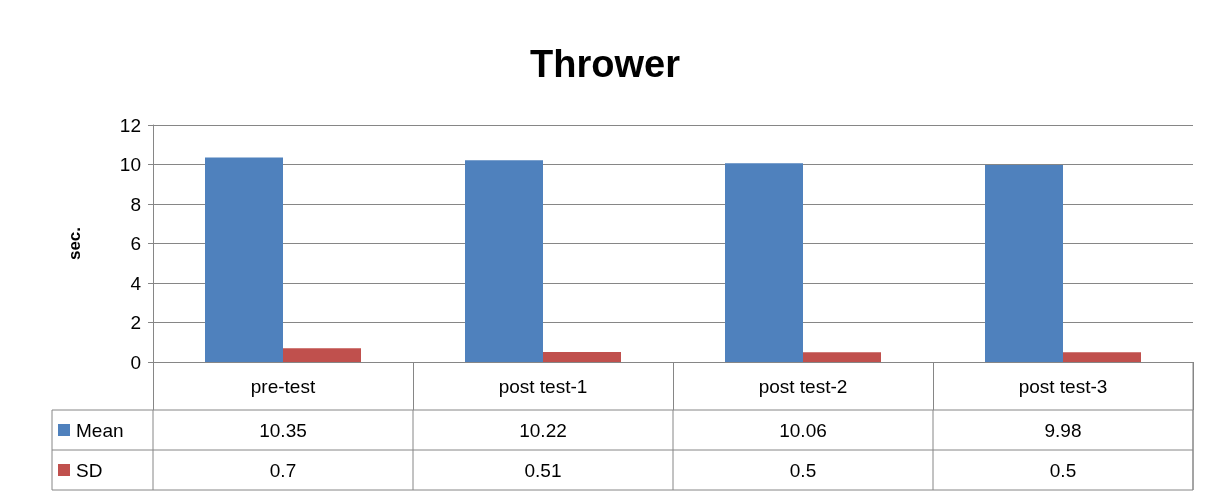 This screenshot has width=1210, height=493. I want to click on data-label: 10.35, so click(283, 430).